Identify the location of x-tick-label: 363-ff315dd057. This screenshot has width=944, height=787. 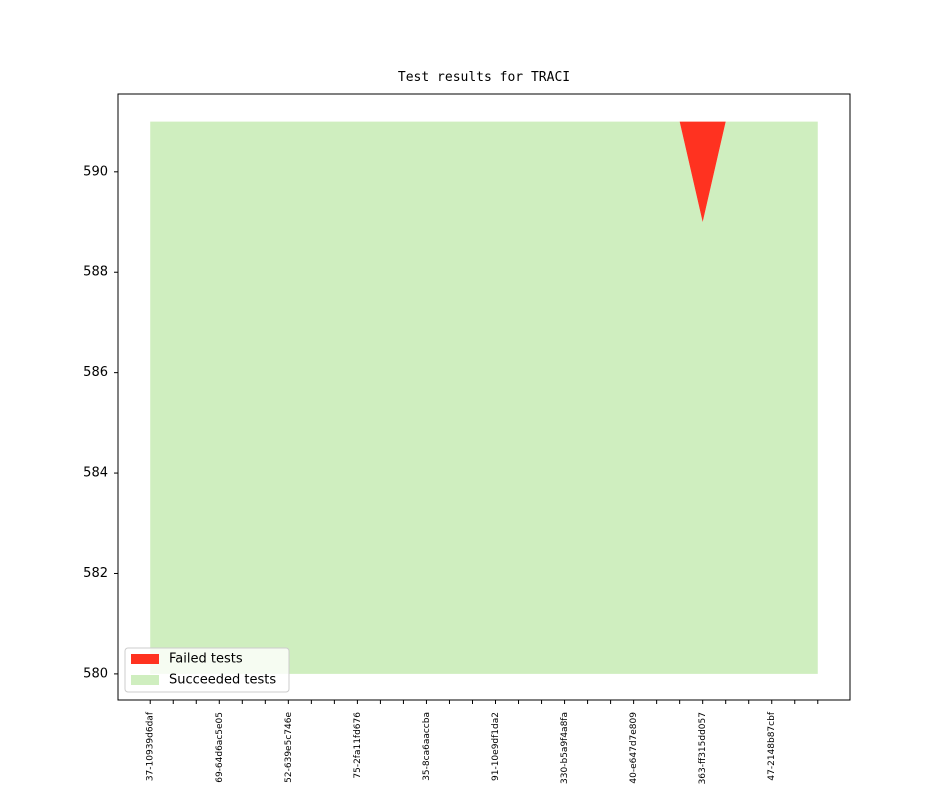
(703, 748).